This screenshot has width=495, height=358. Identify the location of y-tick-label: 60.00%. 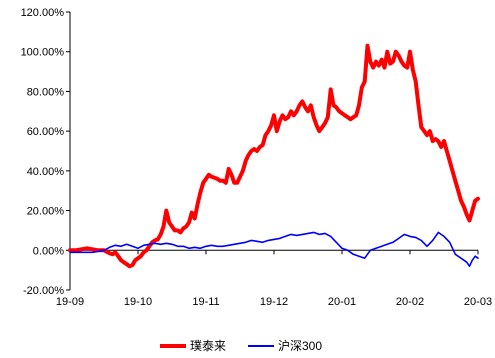
(46, 132).